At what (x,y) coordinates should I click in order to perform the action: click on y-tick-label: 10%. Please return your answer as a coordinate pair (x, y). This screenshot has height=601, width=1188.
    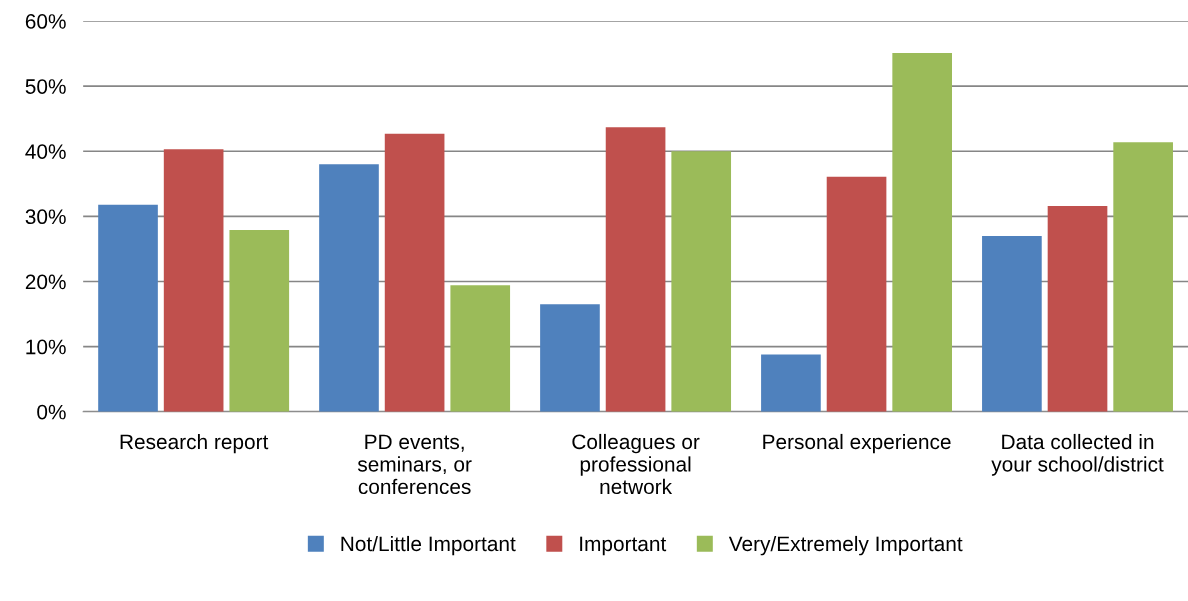
    Looking at the image, I should click on (46, 347).